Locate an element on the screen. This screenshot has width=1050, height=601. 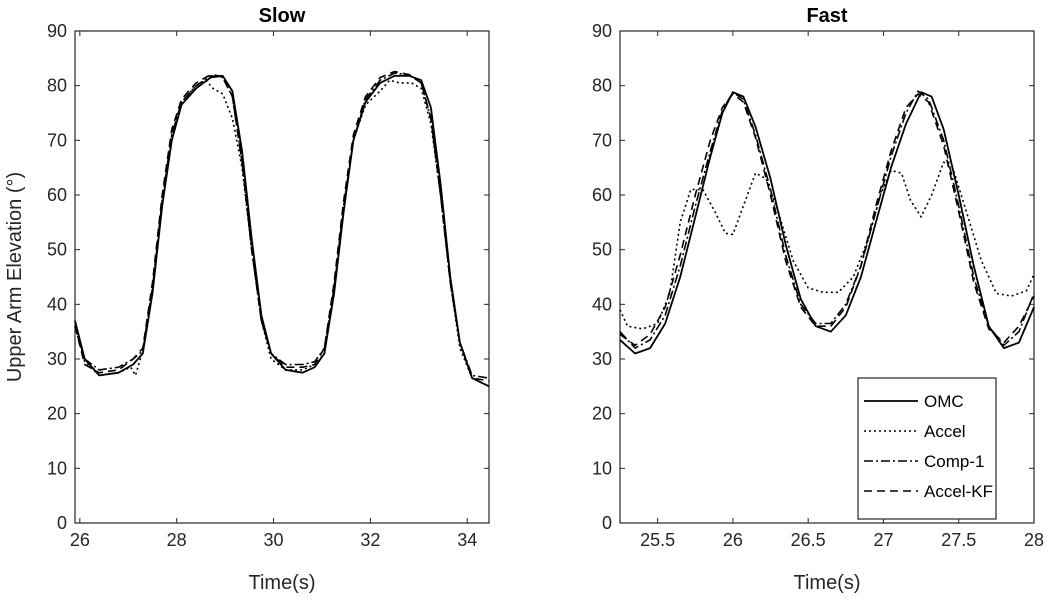
y-axis-label: Upper Arm Elevation (°) is located at coordinates (15, 277).